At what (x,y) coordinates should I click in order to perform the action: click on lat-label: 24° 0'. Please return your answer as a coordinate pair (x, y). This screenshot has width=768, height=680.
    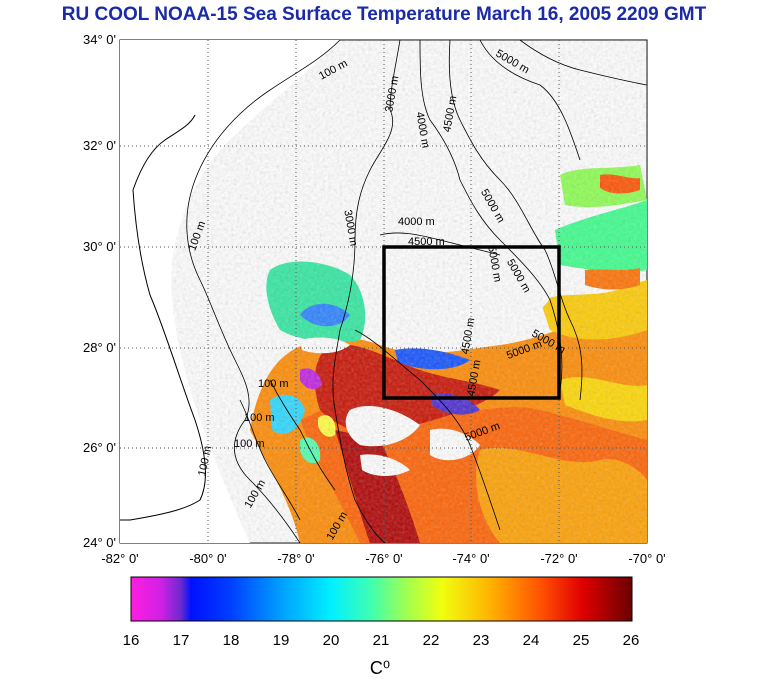
    Looking at the image, I should click on (99, 542).